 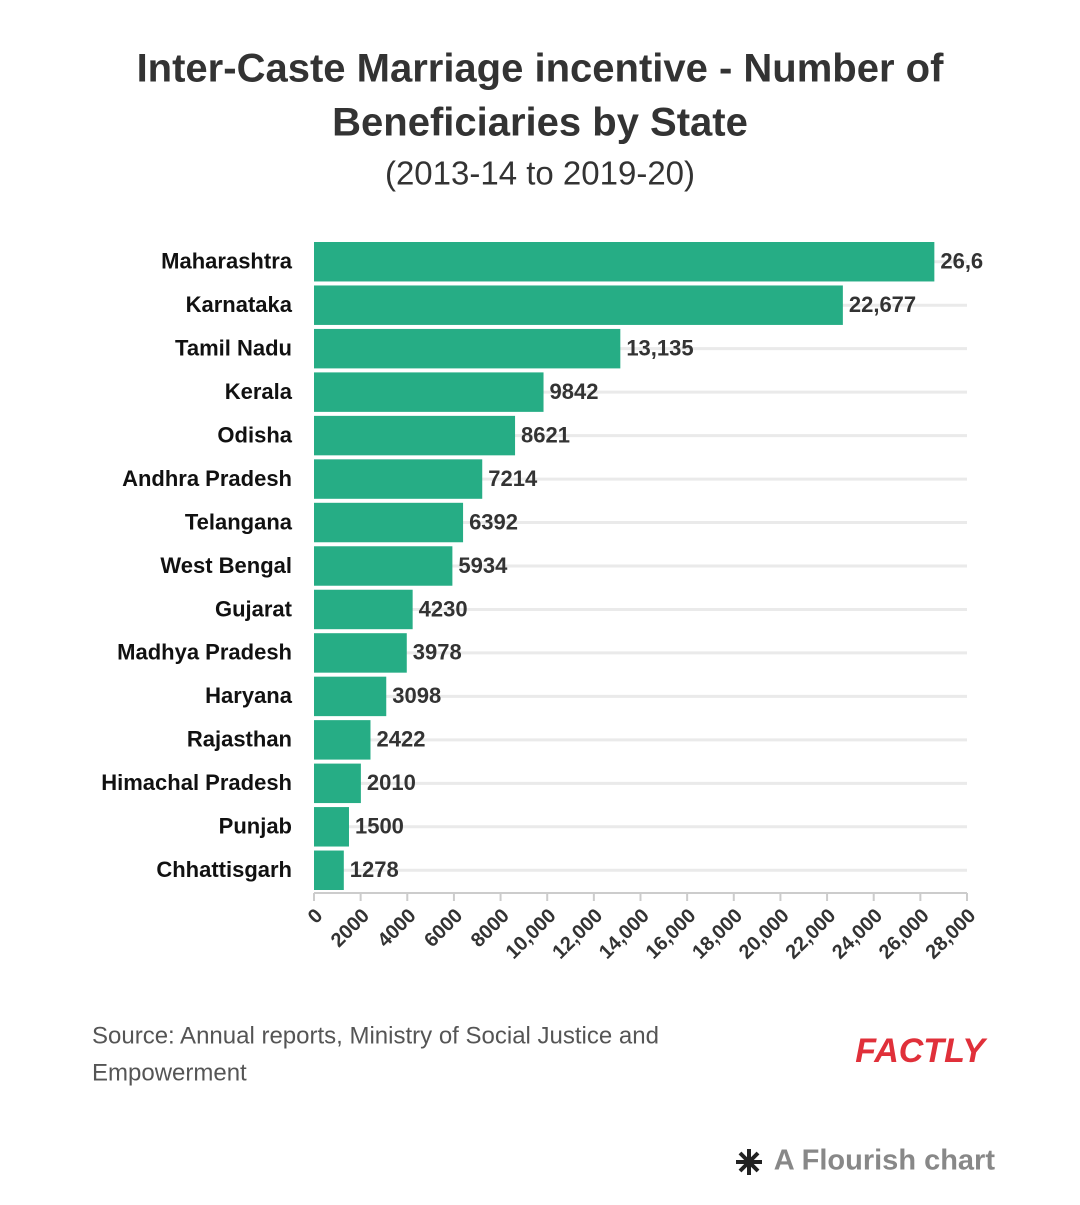 What do you see at coordinates (397, 928) in the screenshot?
I see `x-tick-label: 4000` at bounding box center [397, 928].